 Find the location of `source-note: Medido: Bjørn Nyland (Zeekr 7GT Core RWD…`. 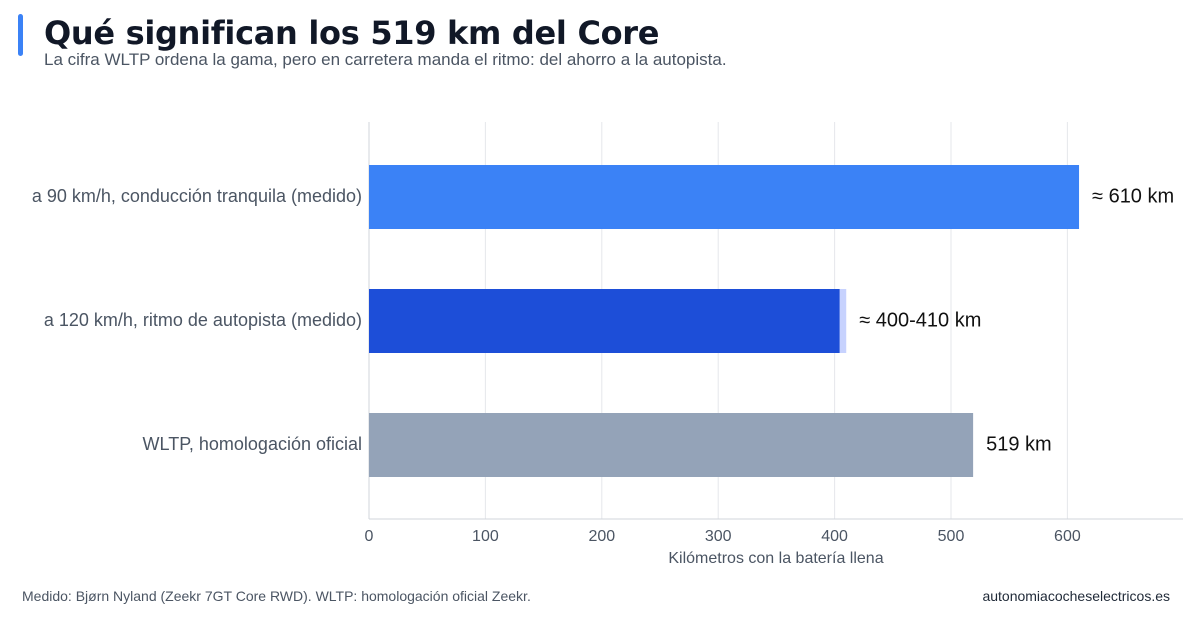

source-note: Medido: Bjørn Nyland (Zeekr 7GT Core RWD… is located at coordinates (276, 596).